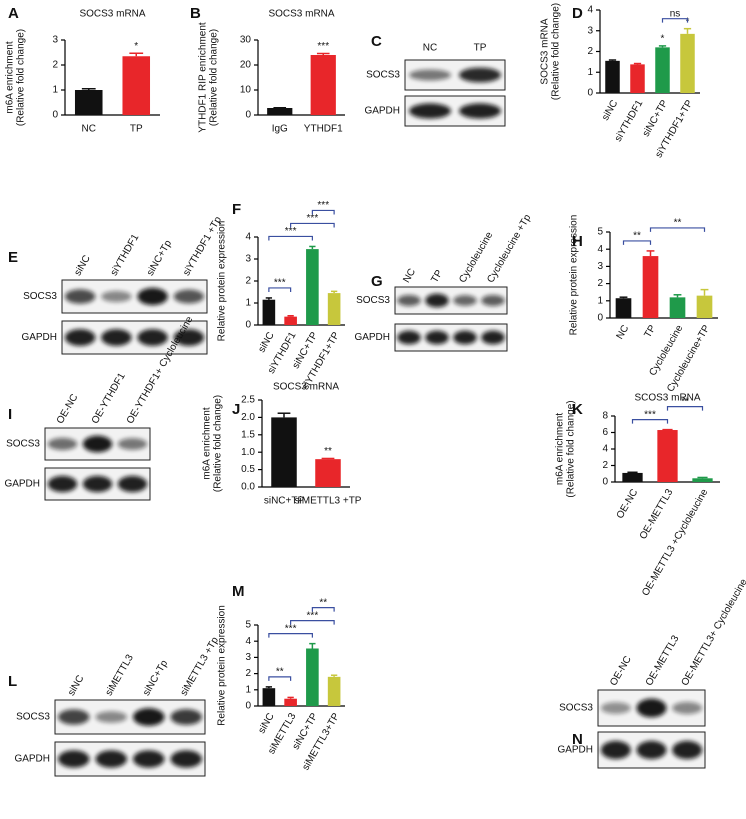 The image size is (746, 819). I want to click on lane-label: TP, so click(480, 48).